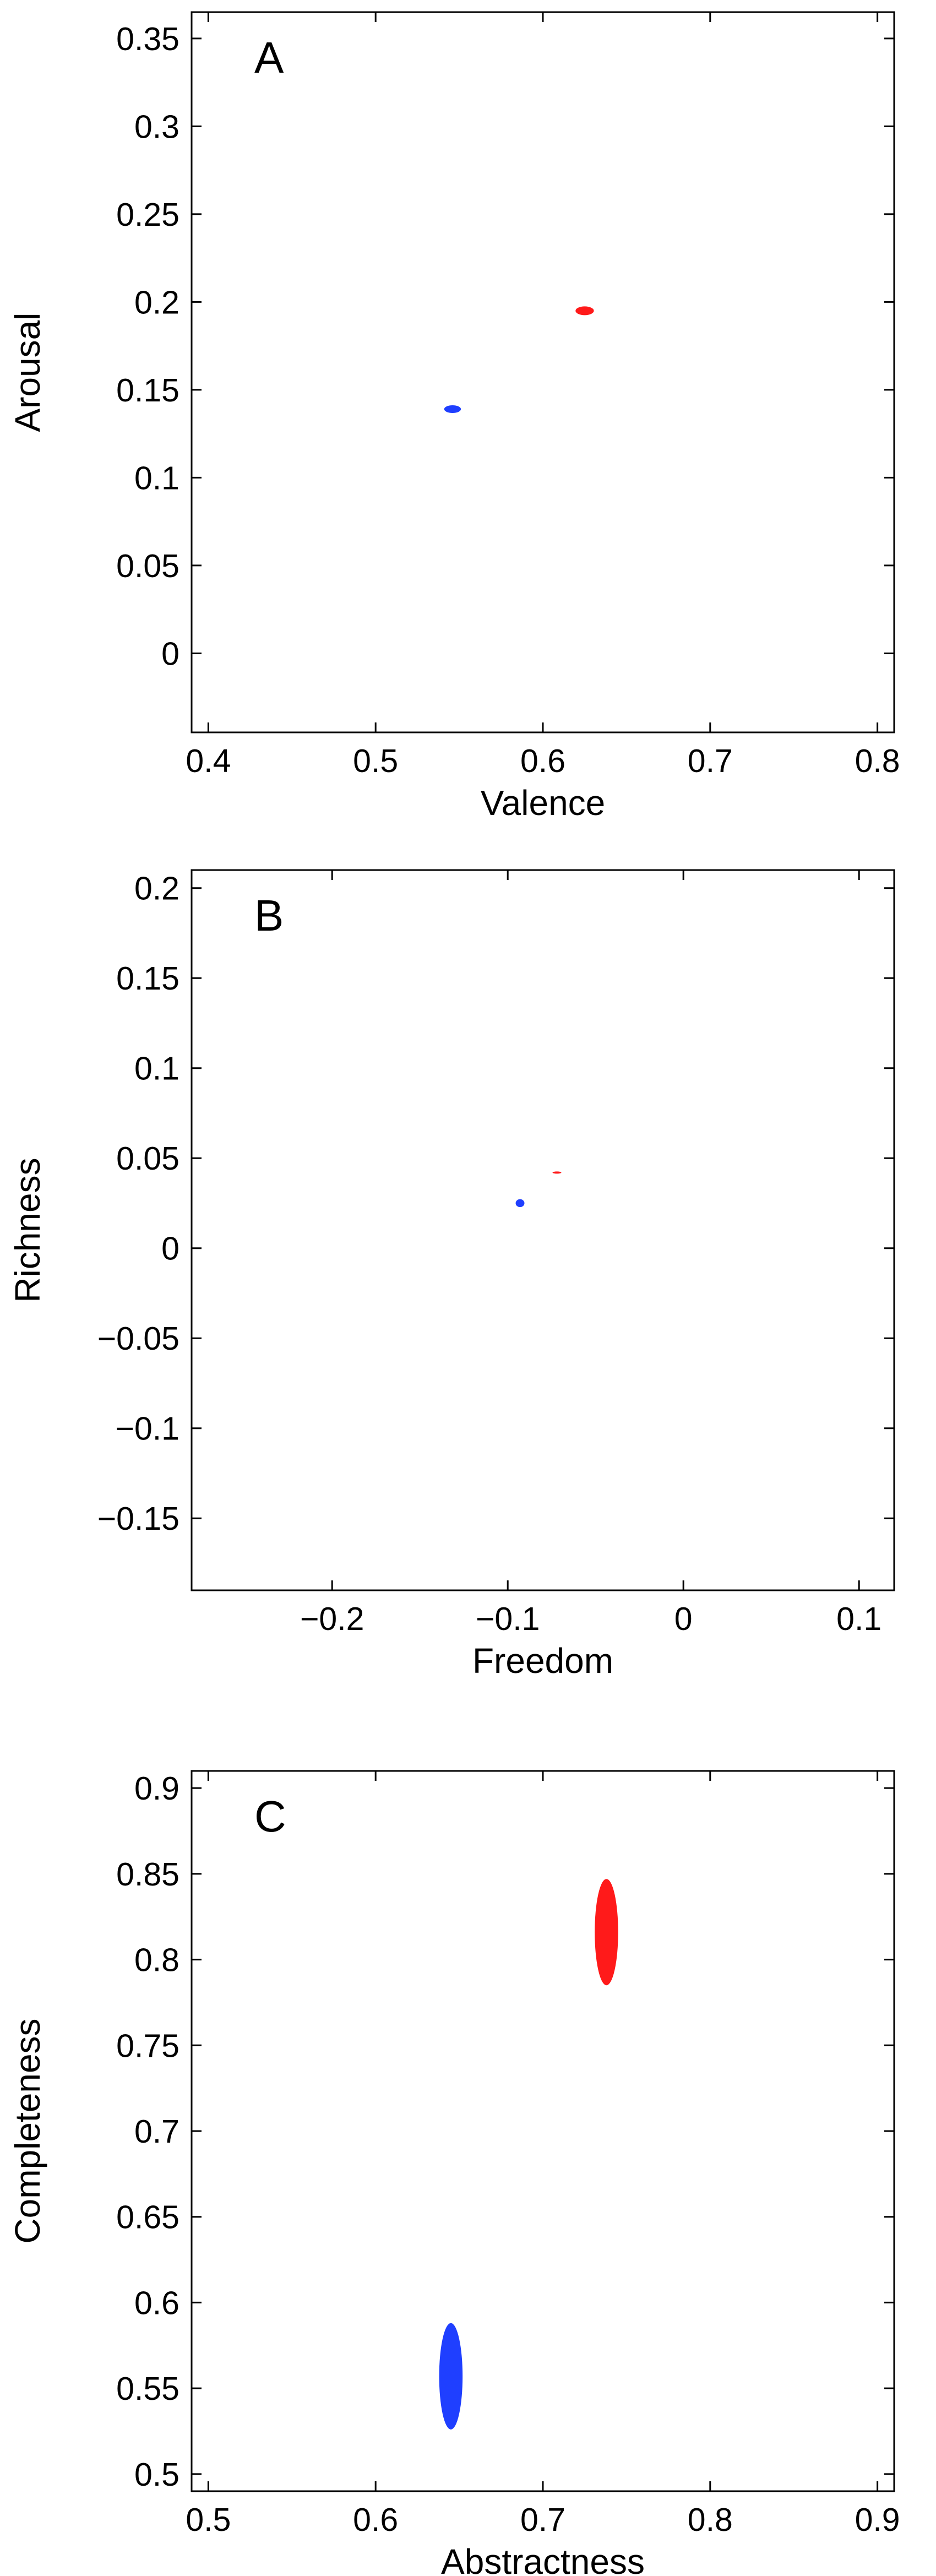  What do you see at coordinates (269, 58) in the screenshot?
I see `panel-label: A` at bounding box center [269, 58].